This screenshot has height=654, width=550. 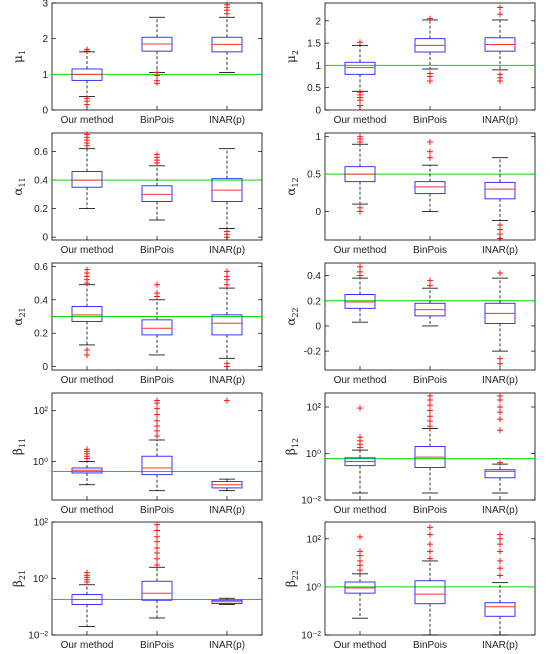 I want to click on chart-panel-5: 0 0.2 0.4 0.6 α21 Our method BinPois INAR(p), so click(x=137, y=324).